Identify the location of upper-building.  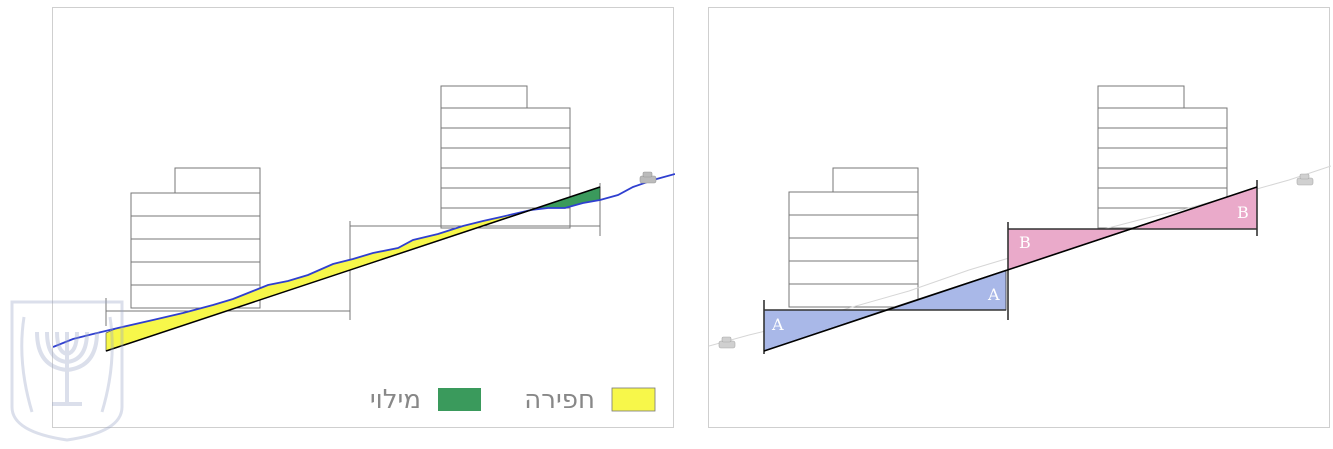
(505, 157).